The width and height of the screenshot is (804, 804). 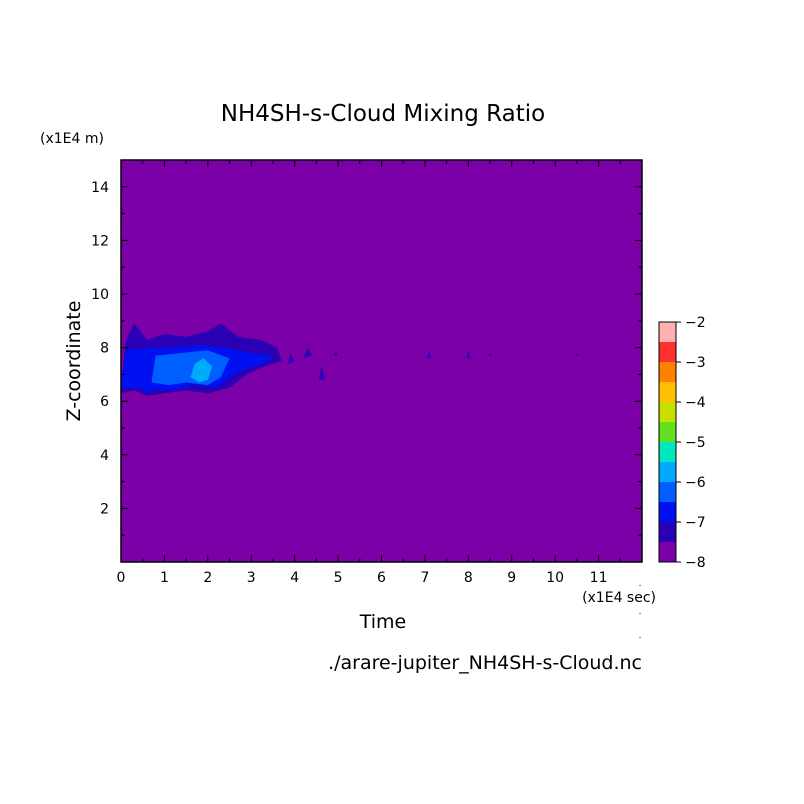 I want to click on x-tick-label: 0, so click(x=121, y=578).